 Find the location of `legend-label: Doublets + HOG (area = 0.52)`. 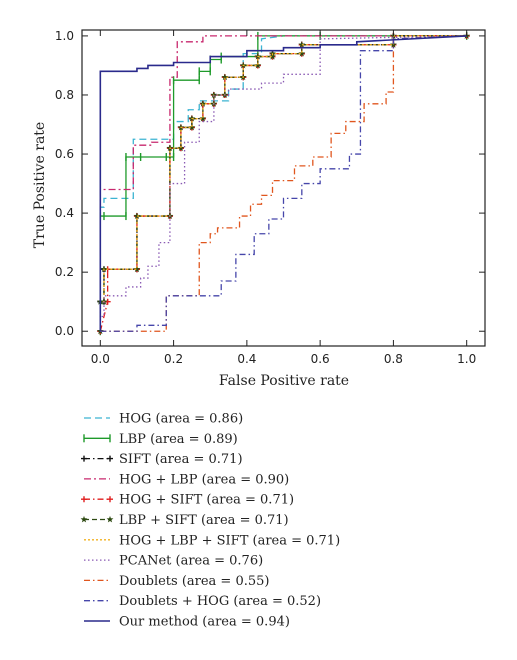

legend-label: Doublets + HOG (area = 0.52) is located at coordinates (220, 601).